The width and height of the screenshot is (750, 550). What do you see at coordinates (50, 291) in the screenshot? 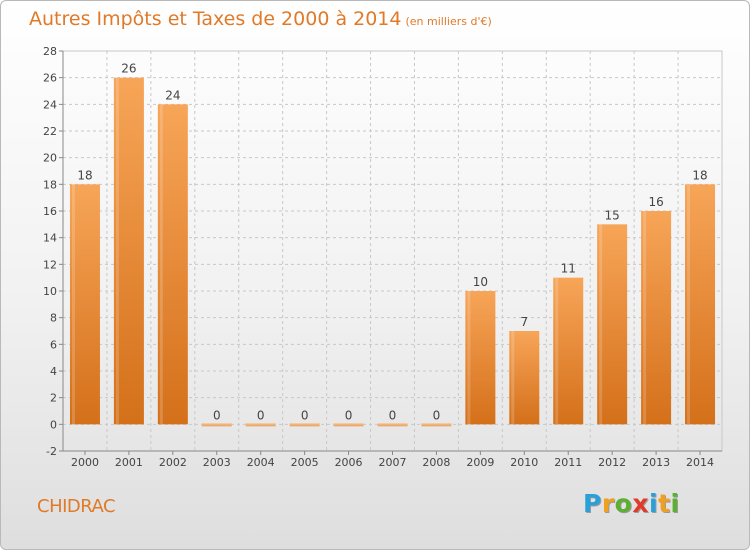
I see `y-tick-label: 10` at bounding box center [50, 291].